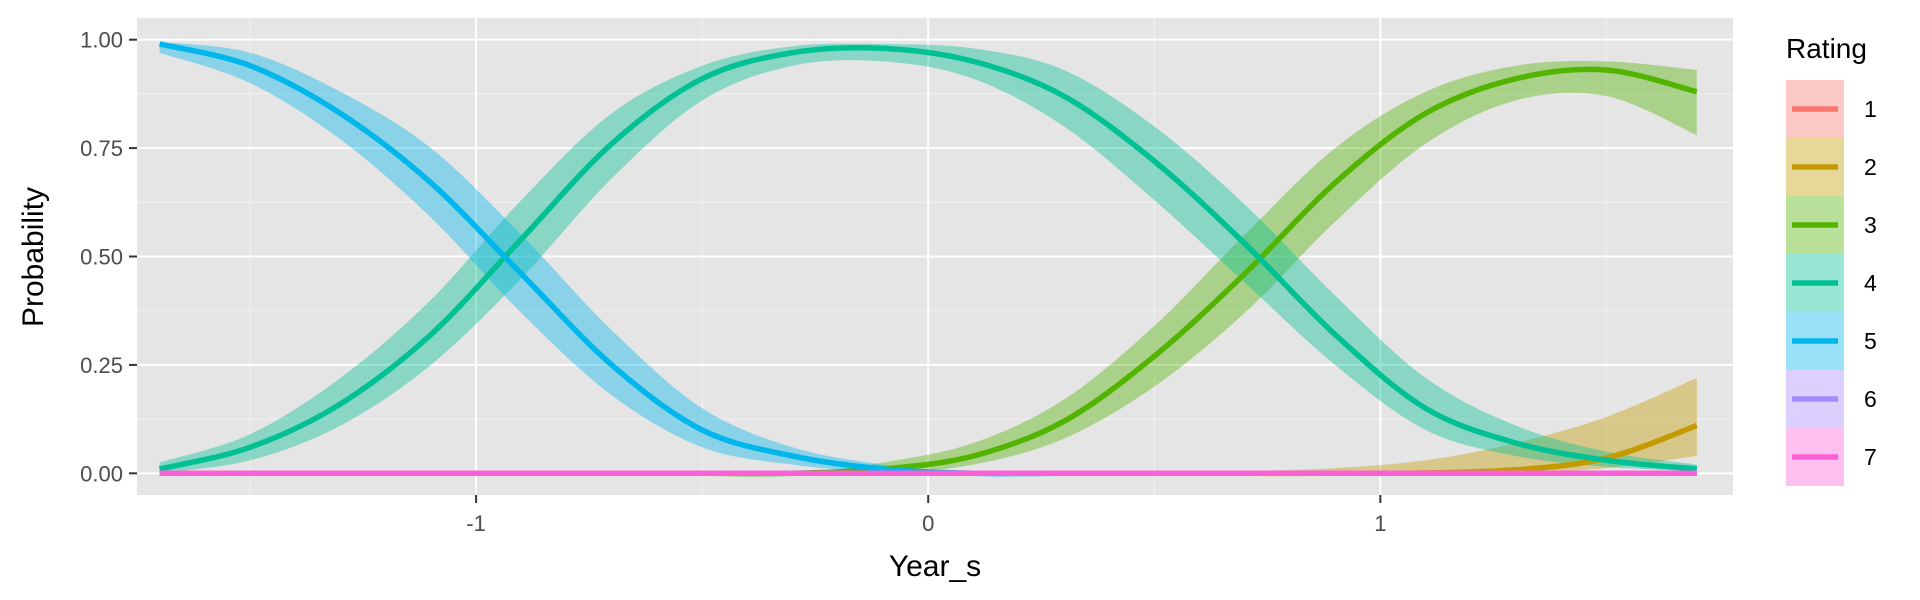 This screenshot has width=1920, height=600. What do you see at coordinates (101, 365) in the screenshot?
I see `tick-label-y: 0.25` at bounding box center [101, 365].